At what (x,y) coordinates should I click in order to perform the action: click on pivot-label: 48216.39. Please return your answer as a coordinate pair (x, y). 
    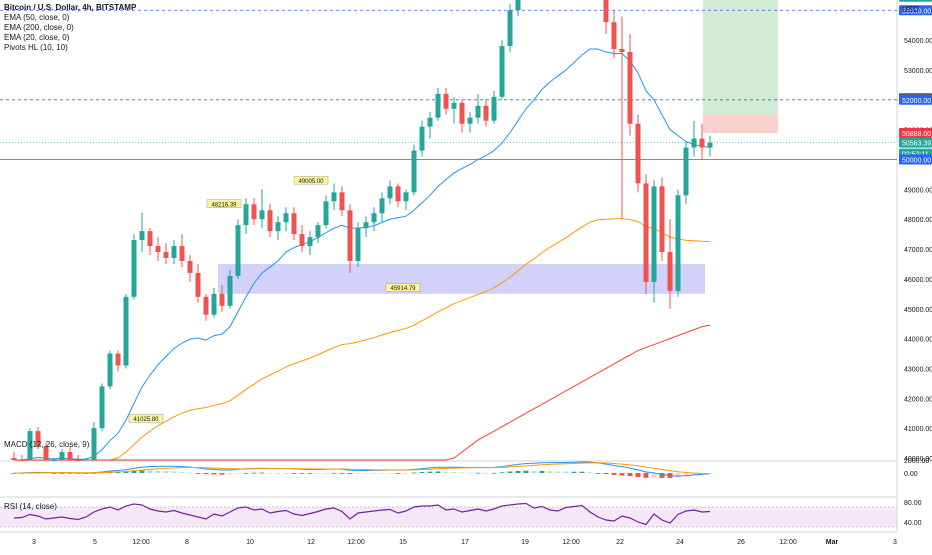
    Looking at the image, I should click on (224, 205).